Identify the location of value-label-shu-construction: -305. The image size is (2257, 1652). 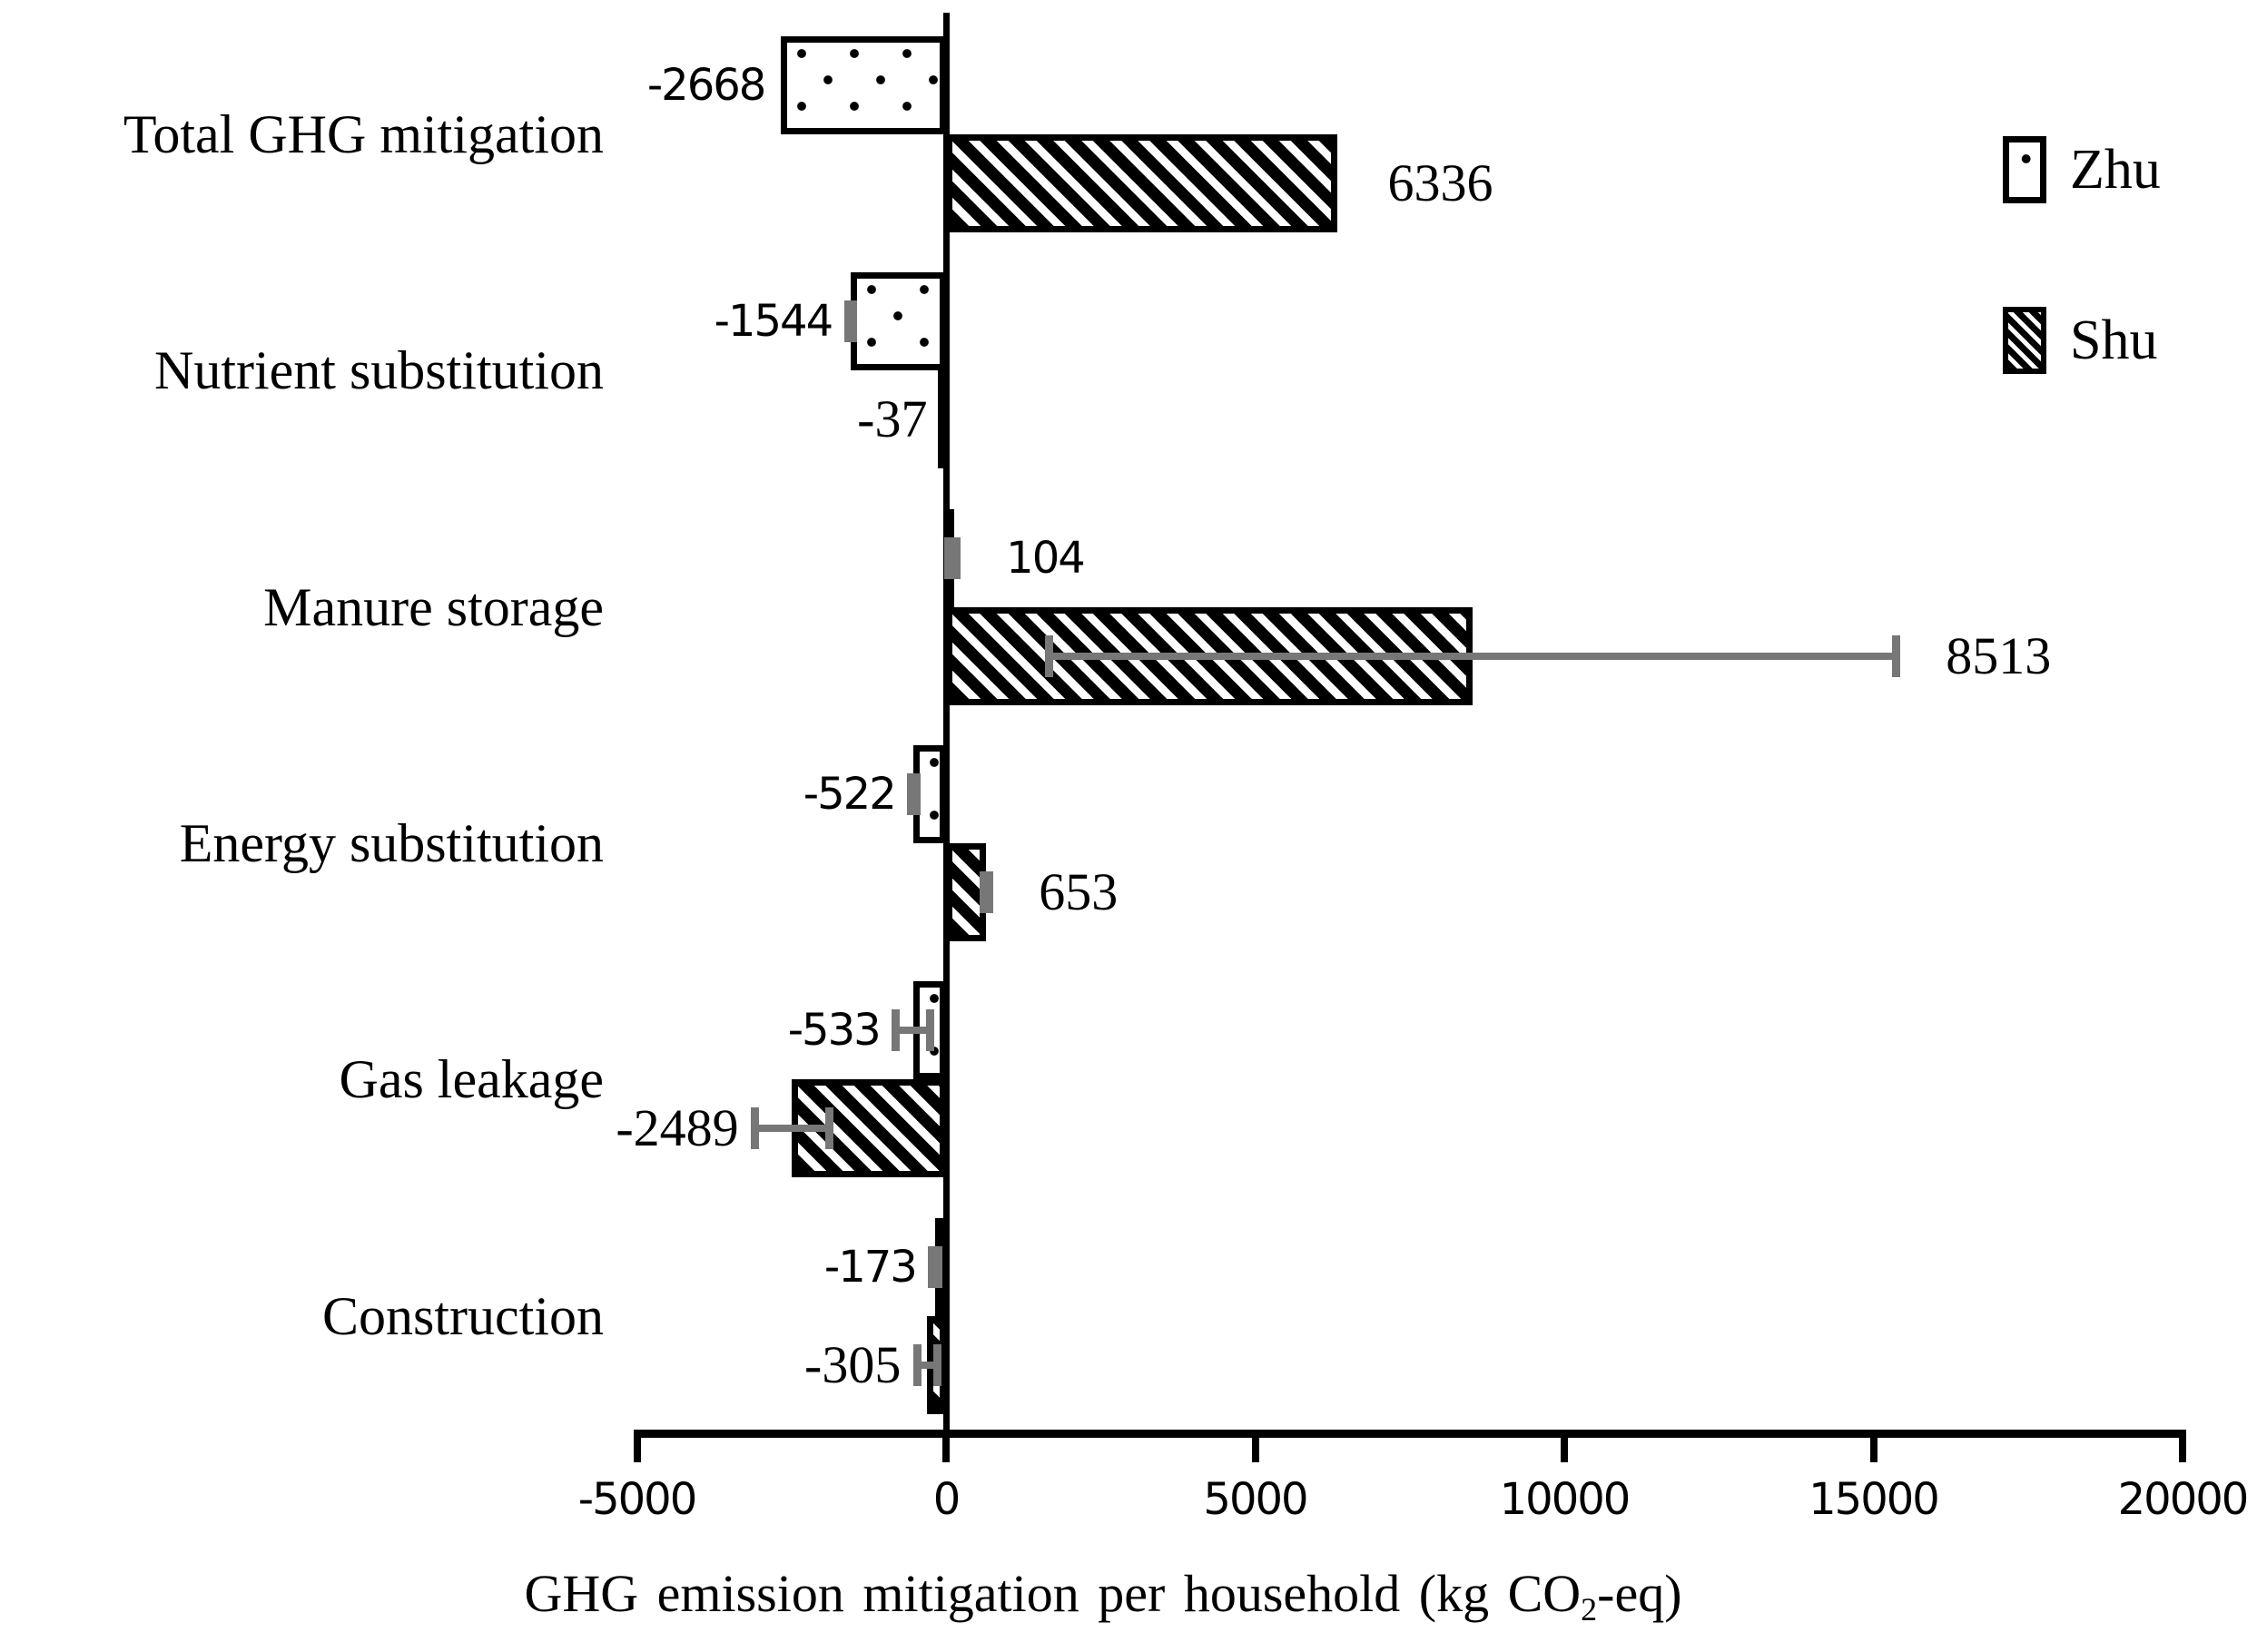
(853, 1364).